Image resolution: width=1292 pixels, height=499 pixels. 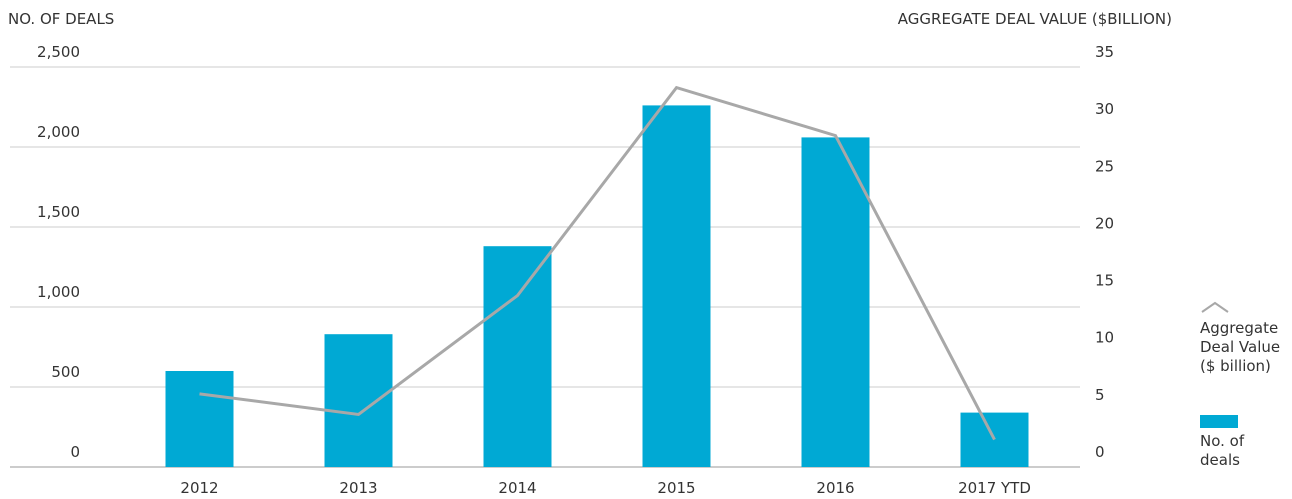 I want to click on x-tick-label: 2015, so click(x=676, y=488).